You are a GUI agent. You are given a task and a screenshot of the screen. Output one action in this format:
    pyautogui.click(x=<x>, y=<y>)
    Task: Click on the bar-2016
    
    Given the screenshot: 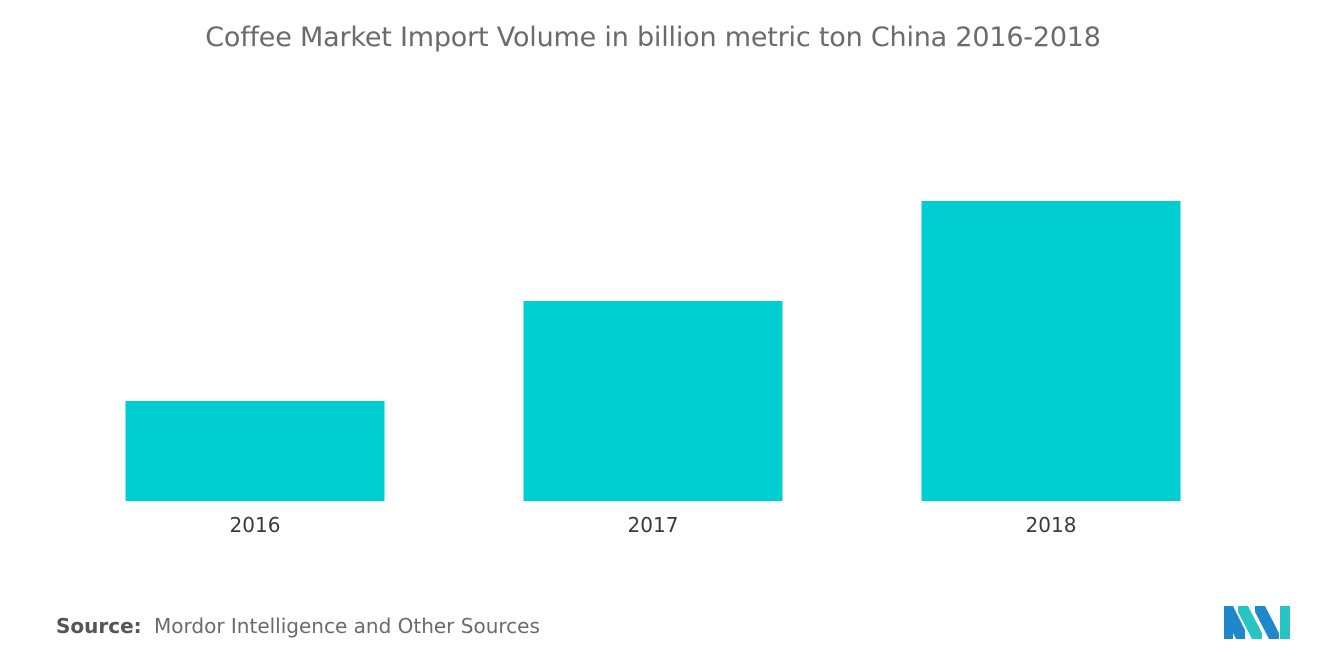 What is the action you would take?
    pyautogui.click(x=255, y=451)
    